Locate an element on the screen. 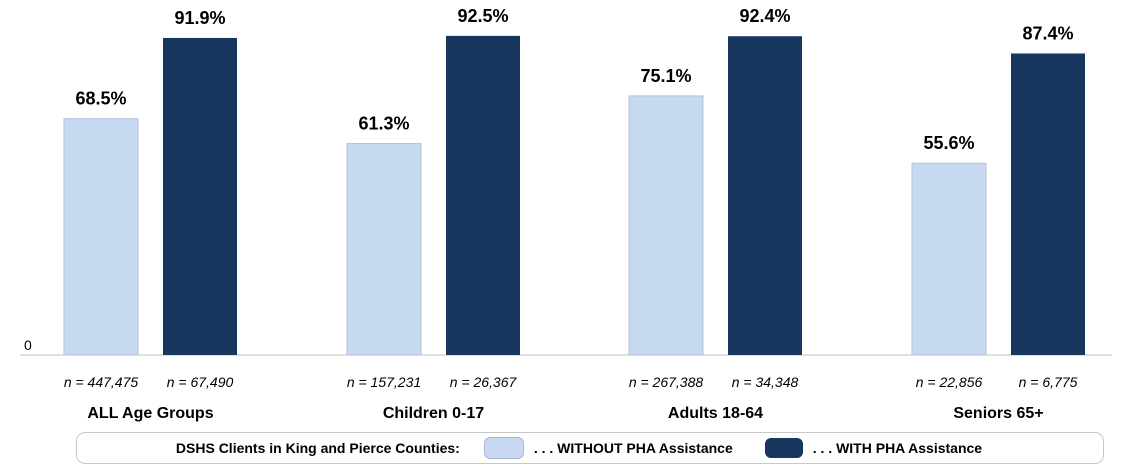 This screenshot has width=1128, height=467. category-label-2: Adults 18-64 is located at coordinates (715, 413).